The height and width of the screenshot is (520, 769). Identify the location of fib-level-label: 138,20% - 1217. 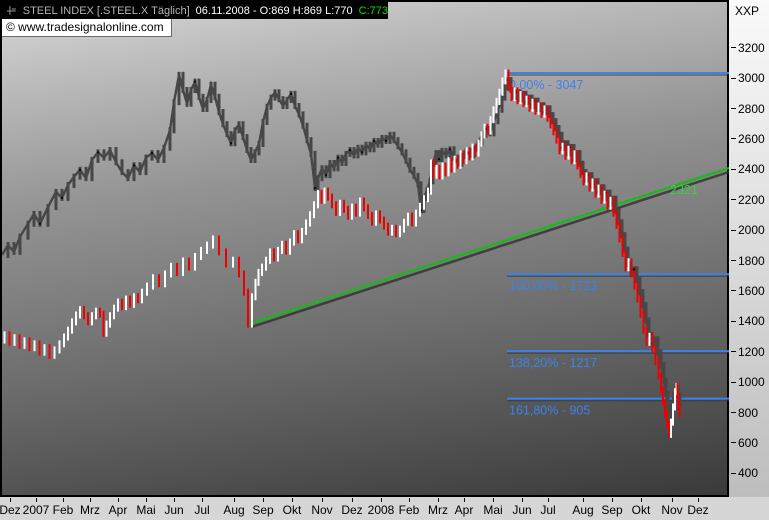
(553, 363).